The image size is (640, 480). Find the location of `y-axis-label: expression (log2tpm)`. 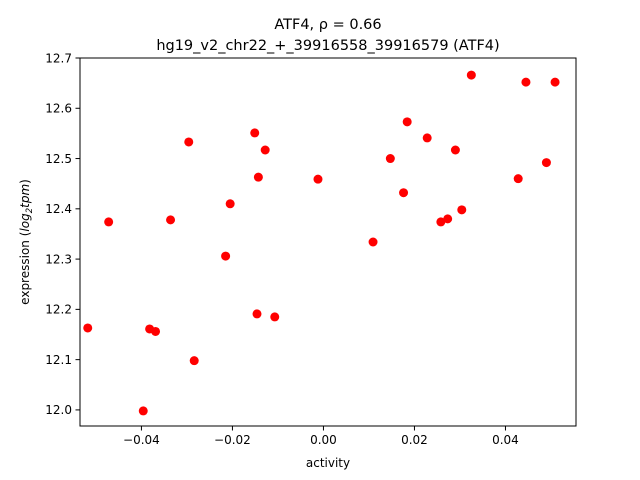

y-axis-label: expression (log2tpm) is located at coordinates (26, 242).